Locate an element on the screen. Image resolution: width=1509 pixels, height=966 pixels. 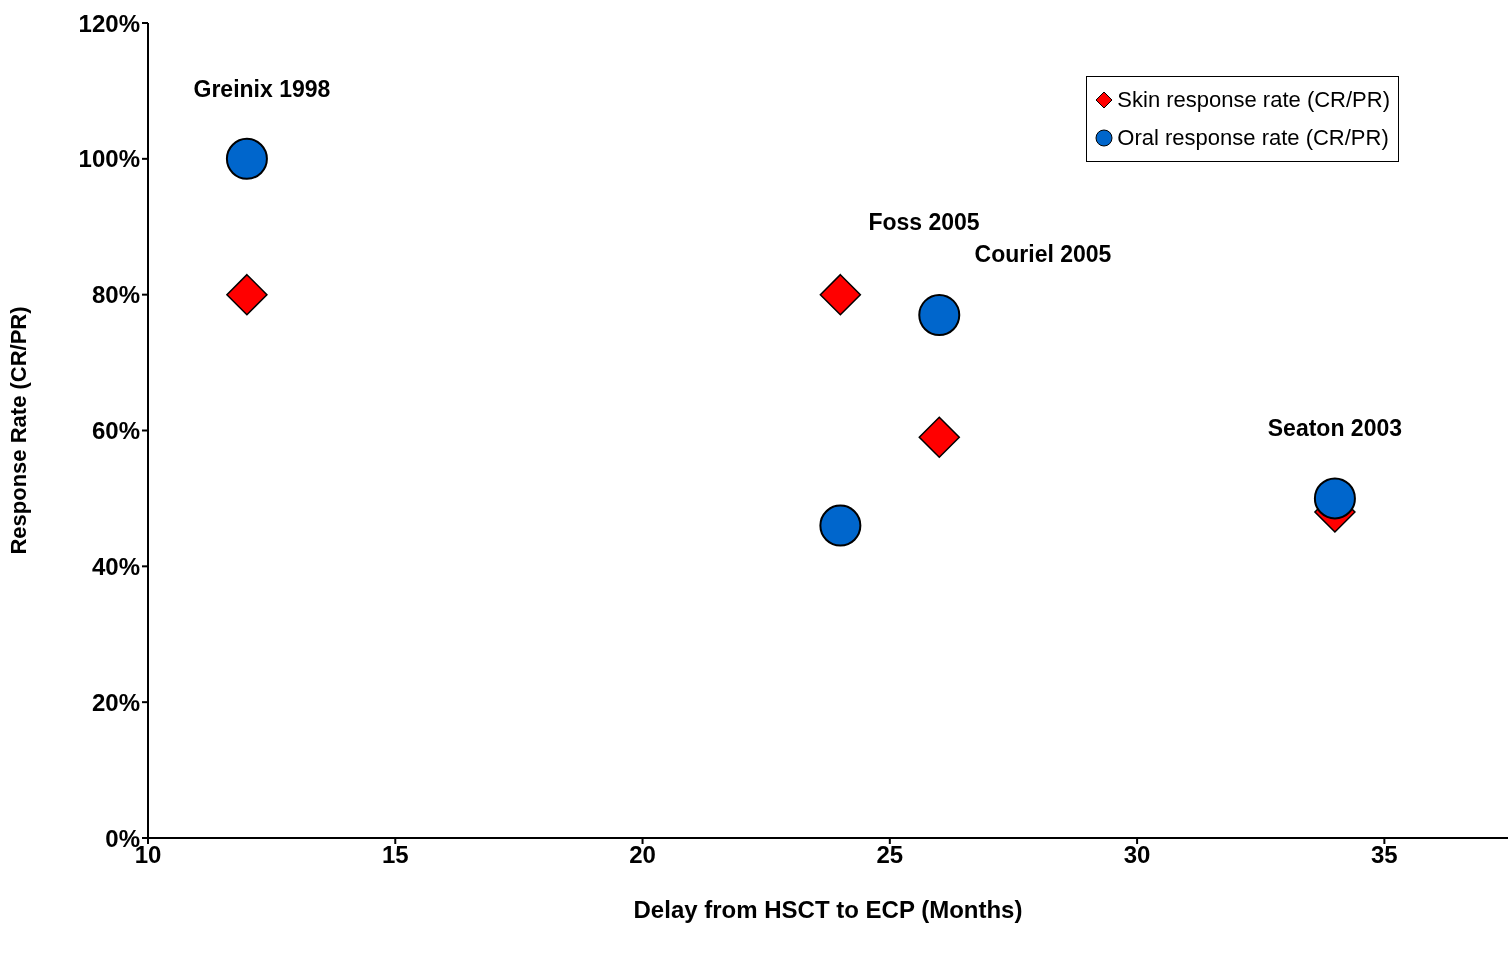
x-tick-label: 25 is located at coordinates (890, 855).